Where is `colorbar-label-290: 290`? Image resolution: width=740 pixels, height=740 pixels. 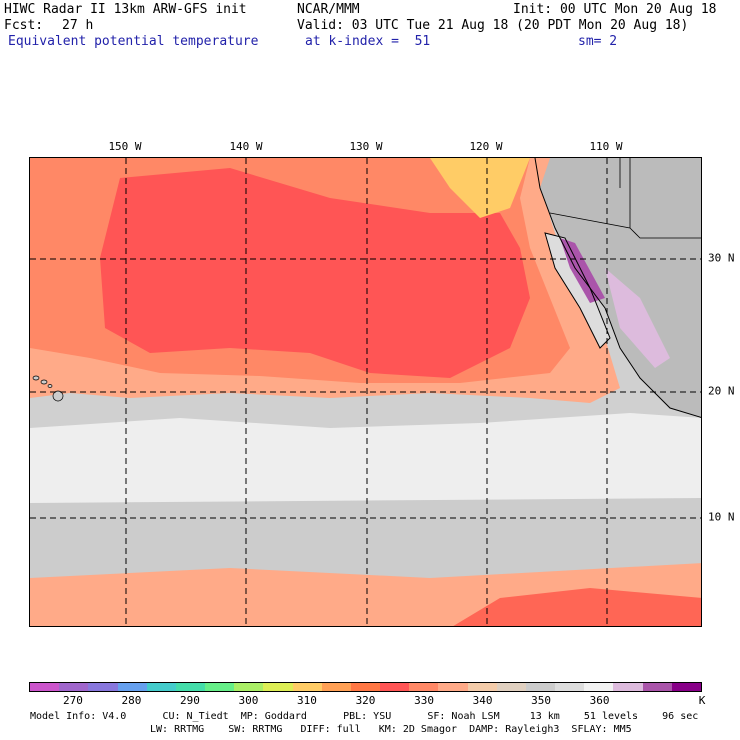
colorbar-label-290: 290 is located at coordinates (189, 700).